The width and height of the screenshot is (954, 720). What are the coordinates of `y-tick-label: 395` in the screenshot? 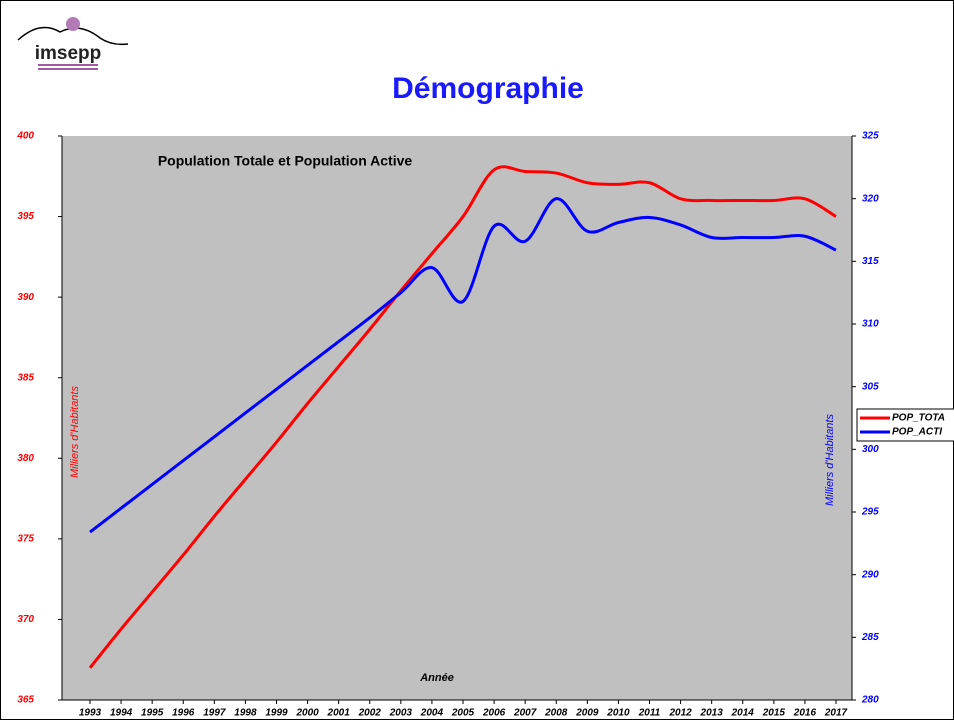 It's located at (25, 216).